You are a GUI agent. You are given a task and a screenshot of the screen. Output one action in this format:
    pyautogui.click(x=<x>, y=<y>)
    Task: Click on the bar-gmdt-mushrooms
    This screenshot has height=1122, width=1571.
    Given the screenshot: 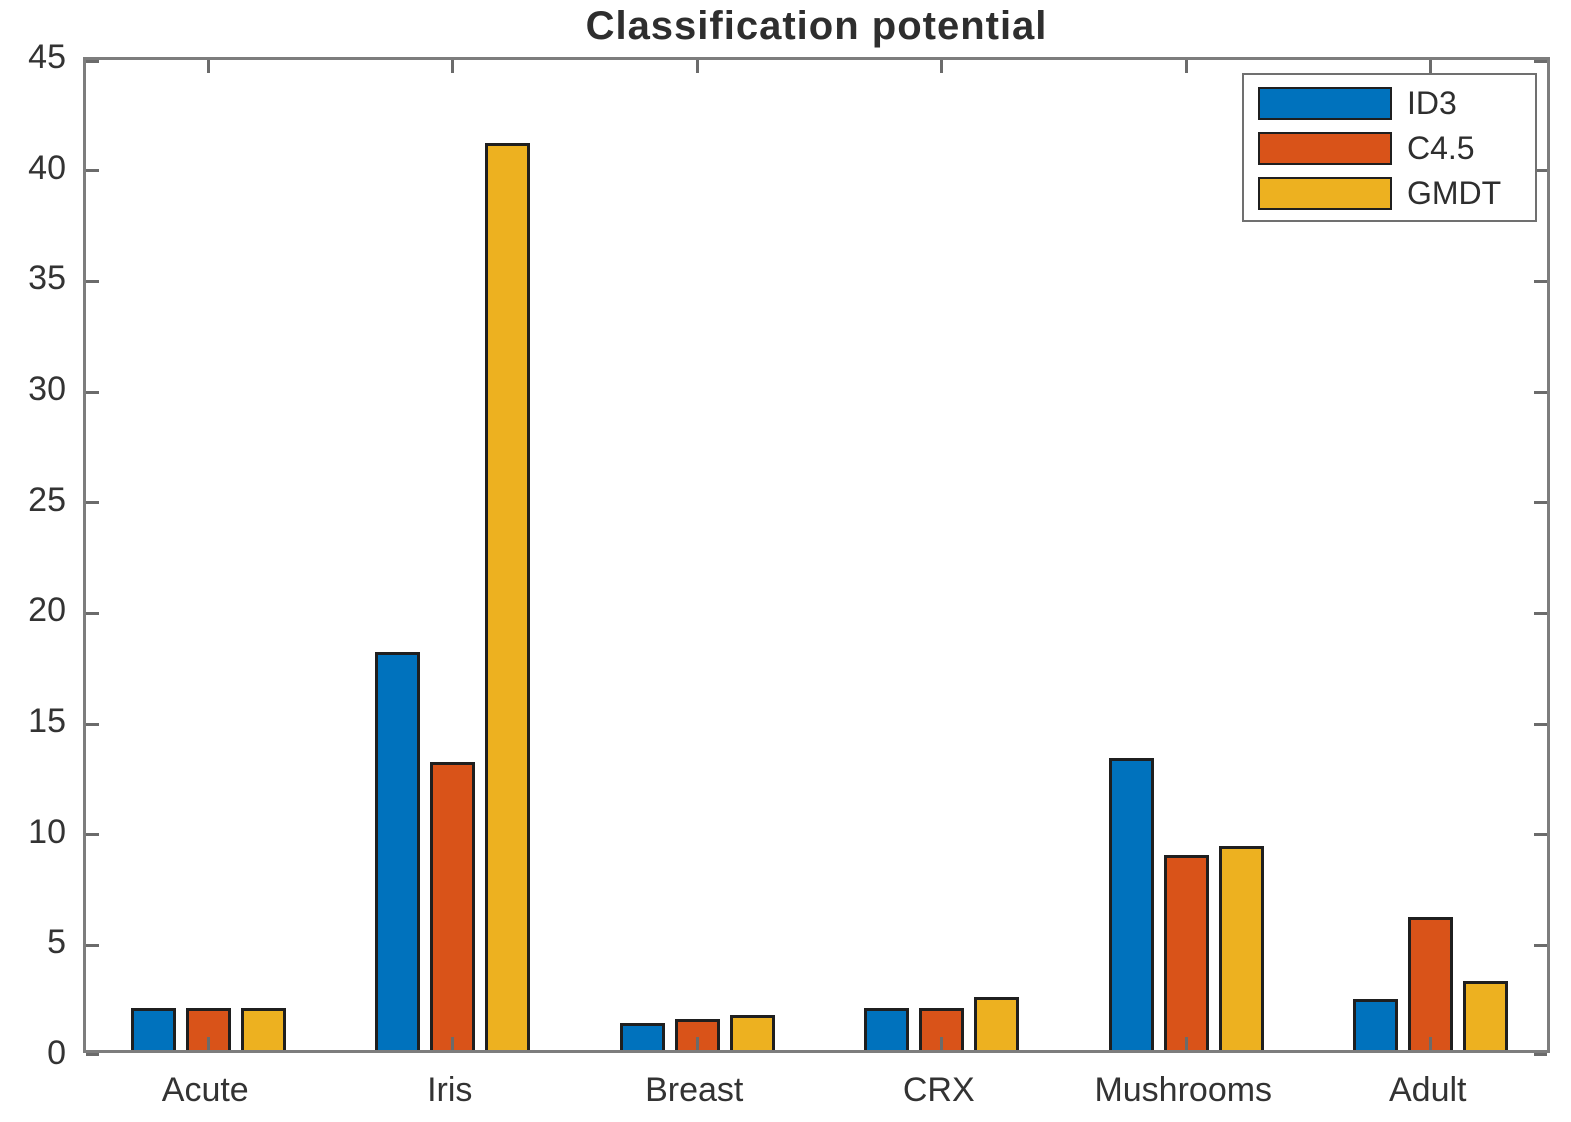 What is the action you would take?
    pyautogui.click(x=1241, y=948)
    